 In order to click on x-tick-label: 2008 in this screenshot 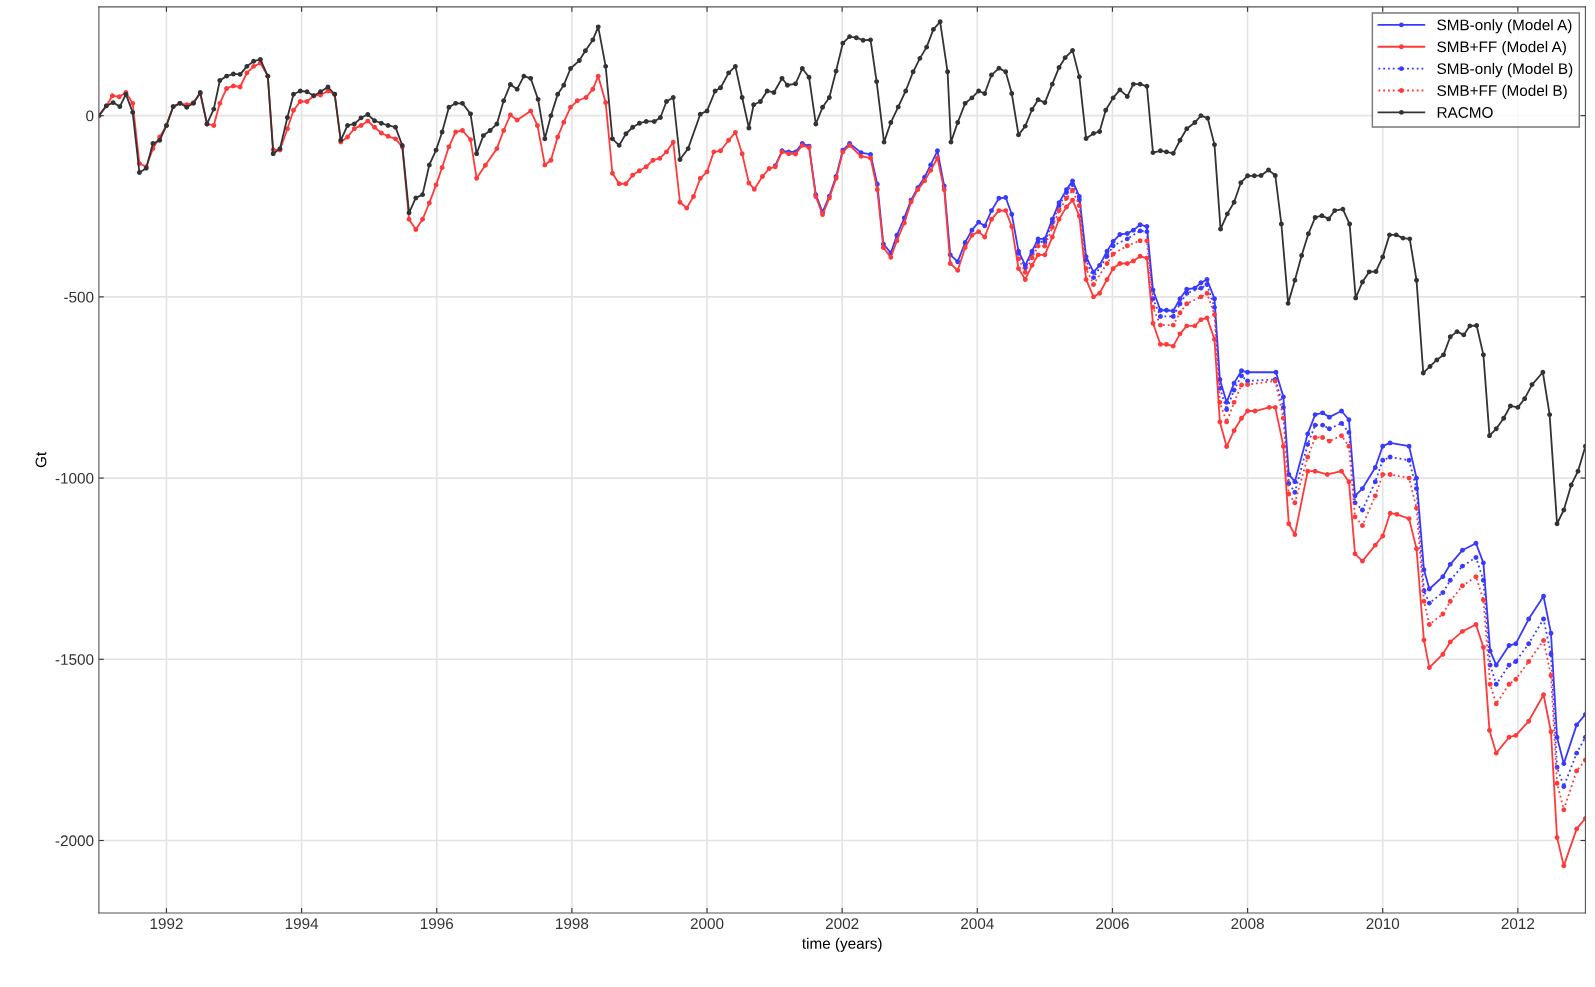, I will do `click(1247, 924)`.